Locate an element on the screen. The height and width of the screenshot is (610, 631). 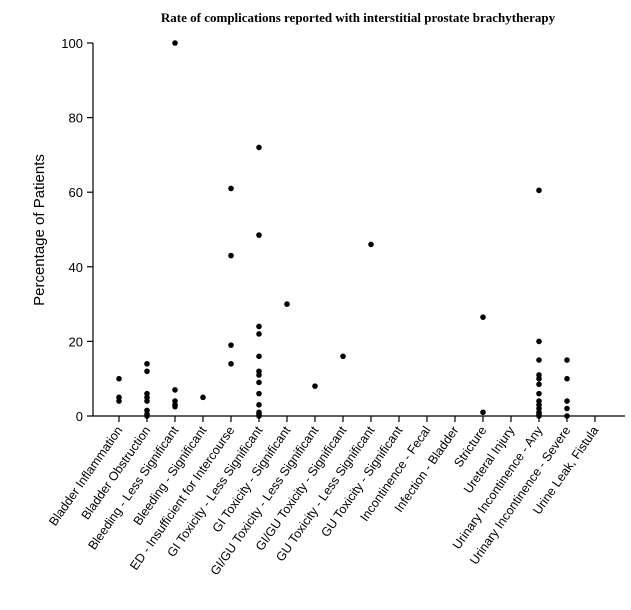
y-axis-label: Percentage of Patients is located at coordinates (39, 230).